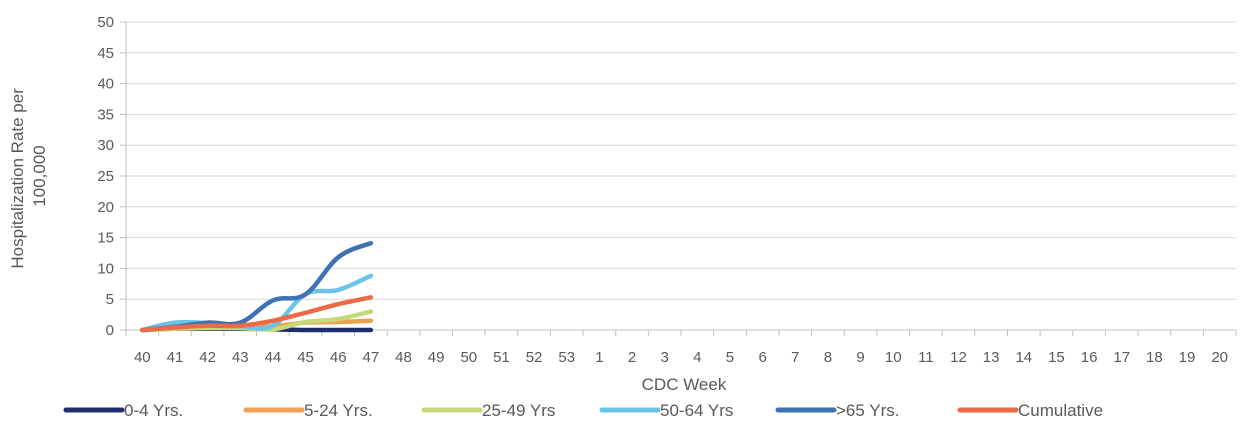 This screenshot has height=429, width=1244. Describe the element at coordinates (105, 114) in the screenshot. I see `y-tick-label: 35` at that location.